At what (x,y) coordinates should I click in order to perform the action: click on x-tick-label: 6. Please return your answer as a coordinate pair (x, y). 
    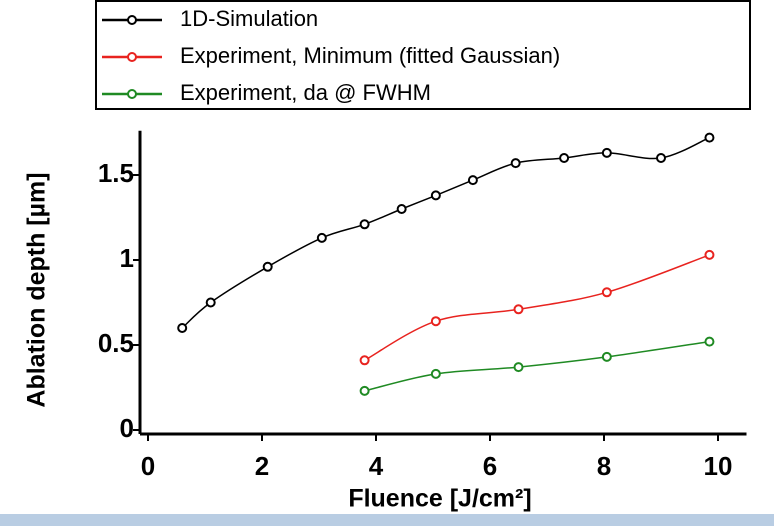
    Looking at the image, I should click on (490, 466).